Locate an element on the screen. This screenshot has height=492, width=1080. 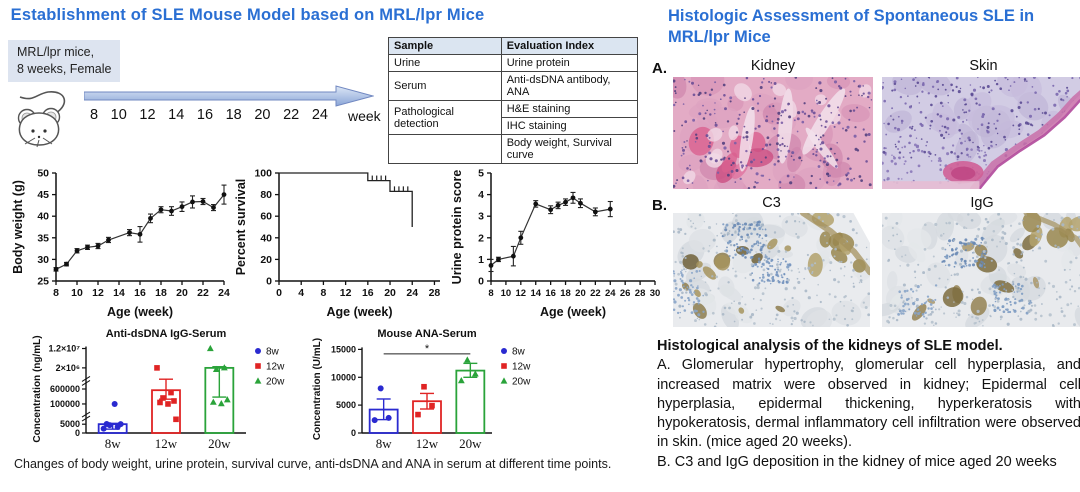
svg-text: 30 is located at coordinates (43, 260).